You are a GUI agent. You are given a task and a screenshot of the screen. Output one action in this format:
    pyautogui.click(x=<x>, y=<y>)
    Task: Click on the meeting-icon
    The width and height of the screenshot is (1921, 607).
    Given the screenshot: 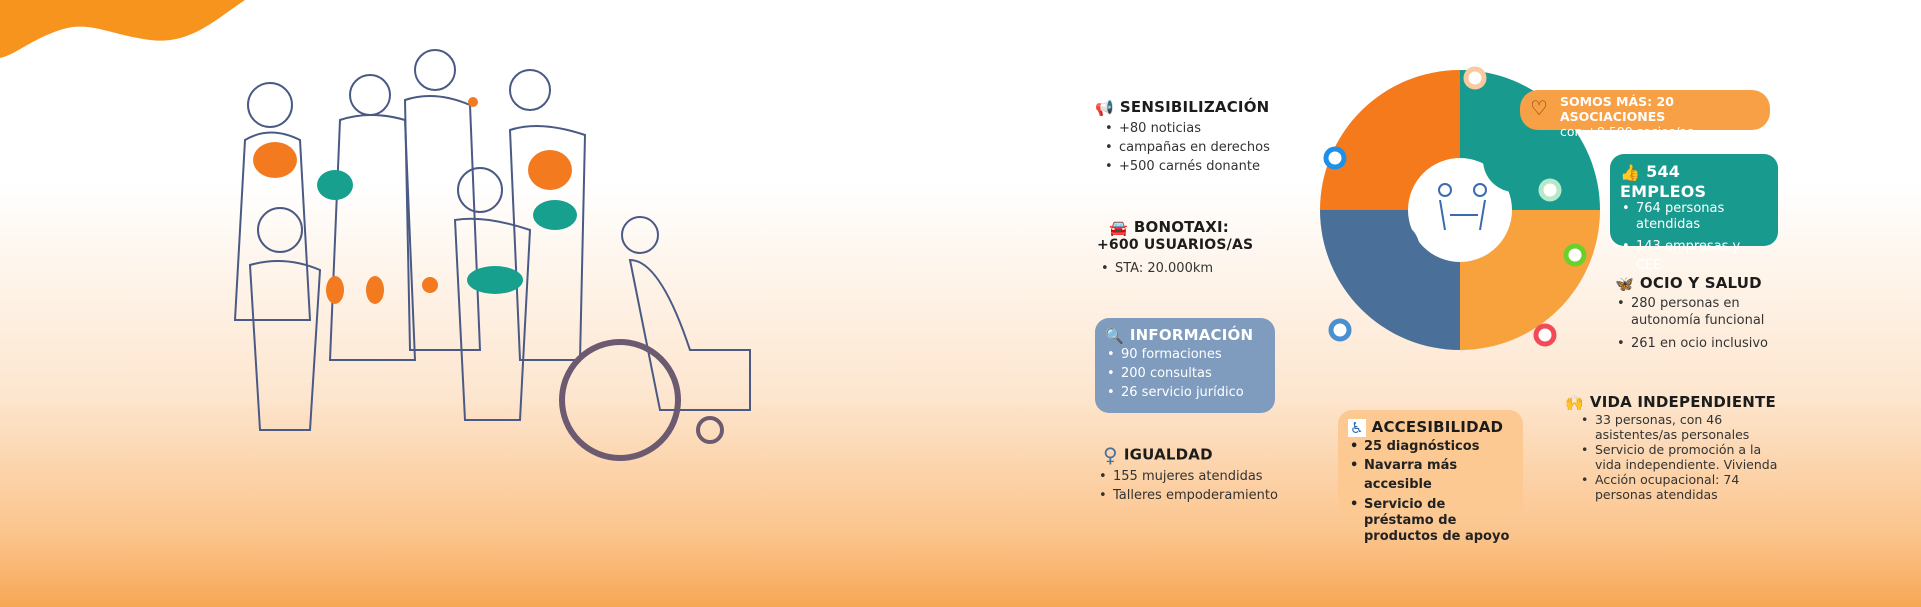 What is the action you would take?
    pyautogui.click(x=1462, y=207)
    